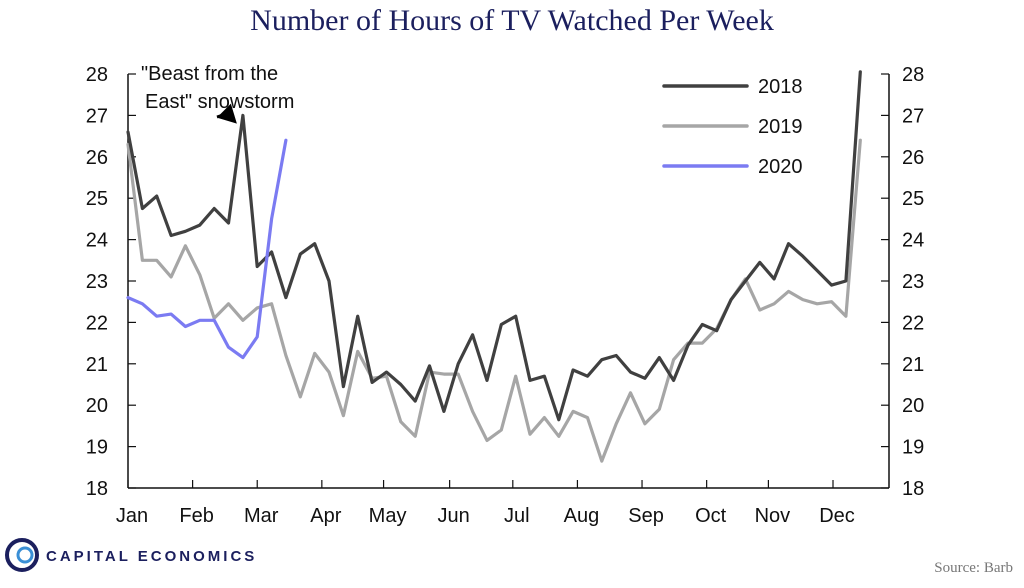 Image resolution: width=1024 pixels, height=588 pixels. What do you see at coordinates (913, 406) in the screenshot?
I see `y-tick-label-right: 20` at bounding box center [913, 406].